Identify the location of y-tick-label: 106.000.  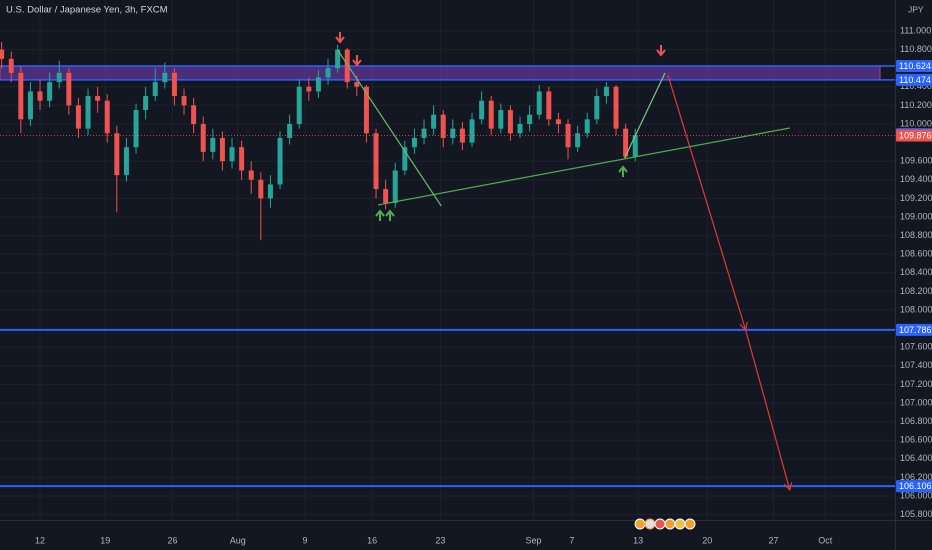
(916, 495).